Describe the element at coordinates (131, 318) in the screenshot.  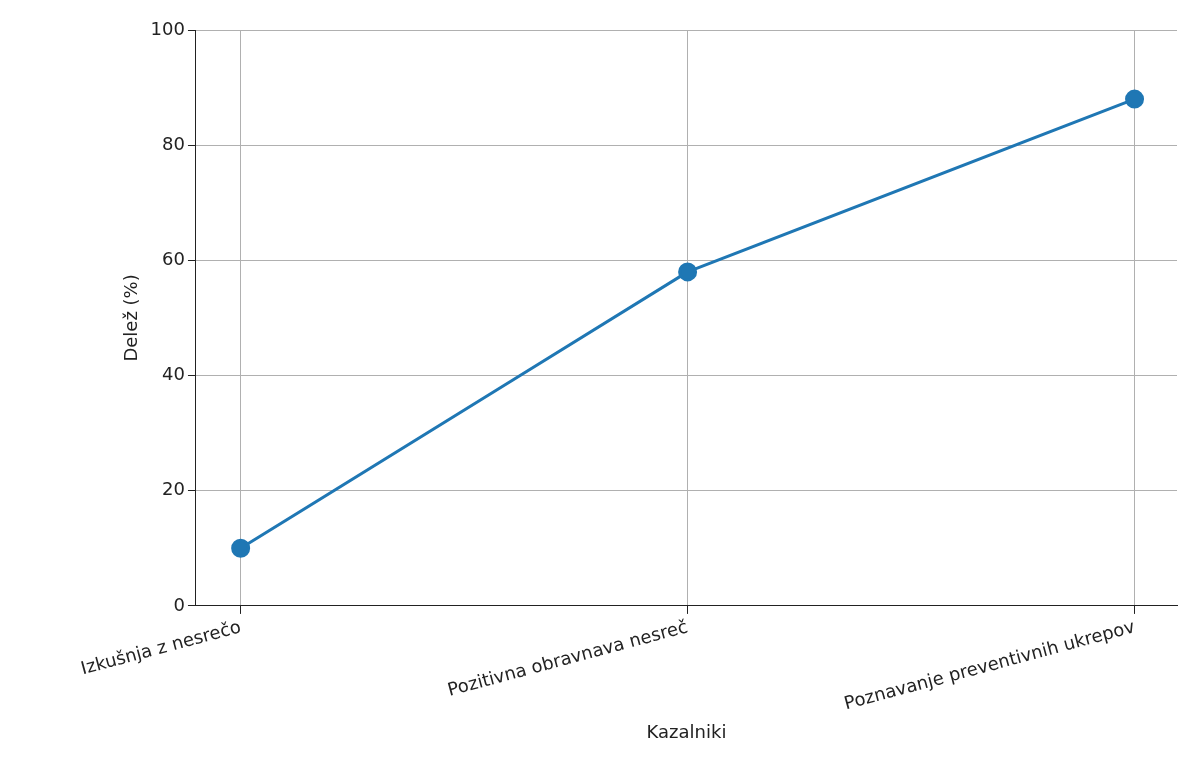
I see `y-axis-title: Delež (%)` at that location.